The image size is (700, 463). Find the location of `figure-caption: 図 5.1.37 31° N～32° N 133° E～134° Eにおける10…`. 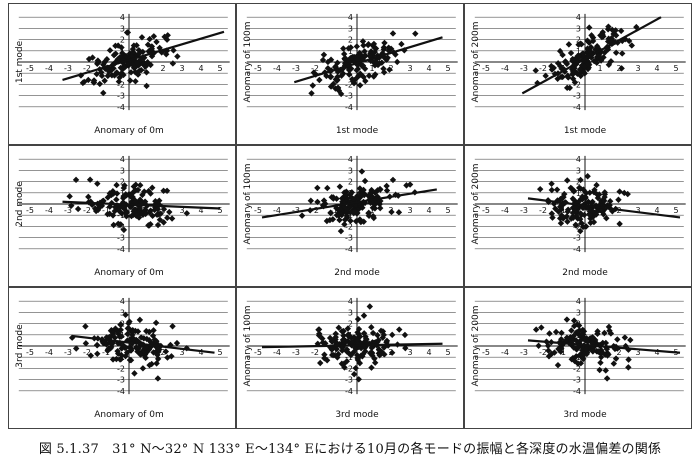

figure-caption: 図 5.1.37 31° N～32° N 133° E～134° Eにおける10… is located at coordinates (350, 449).